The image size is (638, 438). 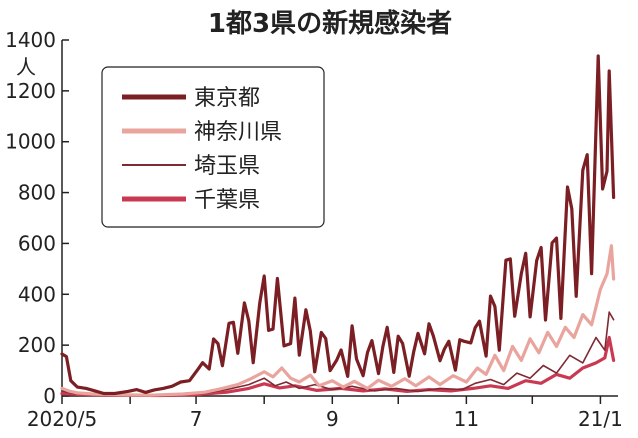 What do you see at coordinates (30, 142) in the screenshot?
I see `y-tick-label: 1000` at bounding box center [30, 142].